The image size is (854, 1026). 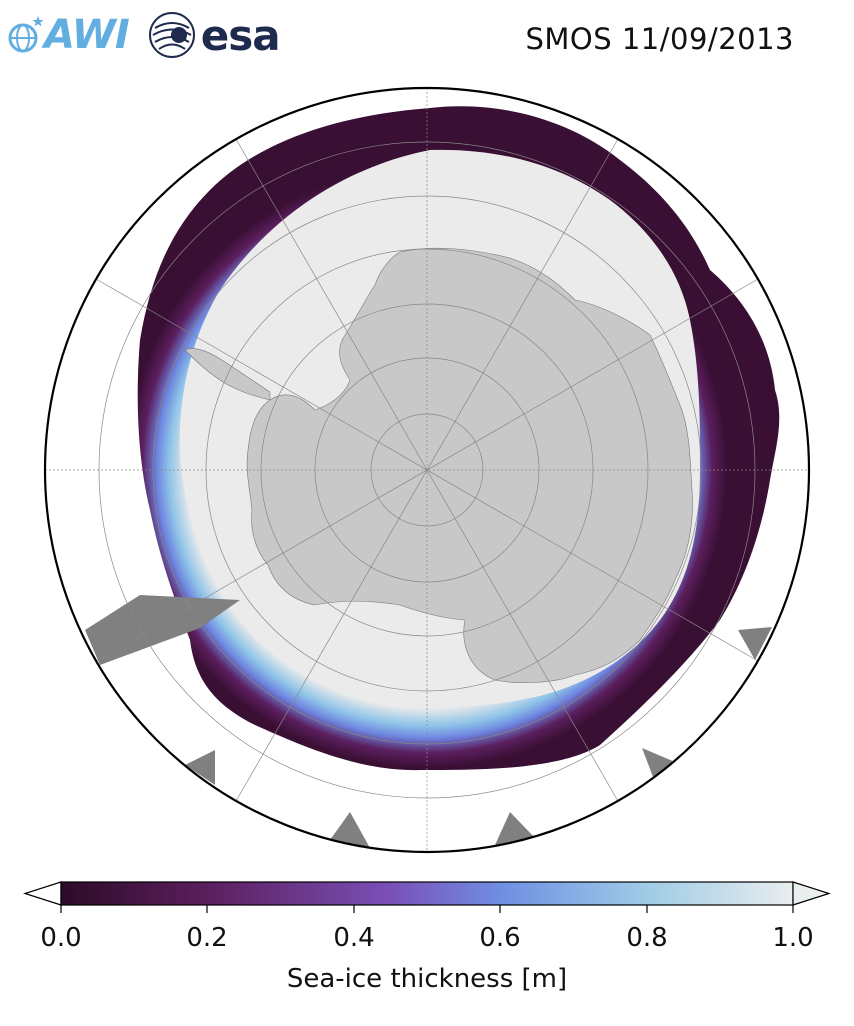 I want to click on colorbar-tick-label: 0.0, so click(x=61, y=938).